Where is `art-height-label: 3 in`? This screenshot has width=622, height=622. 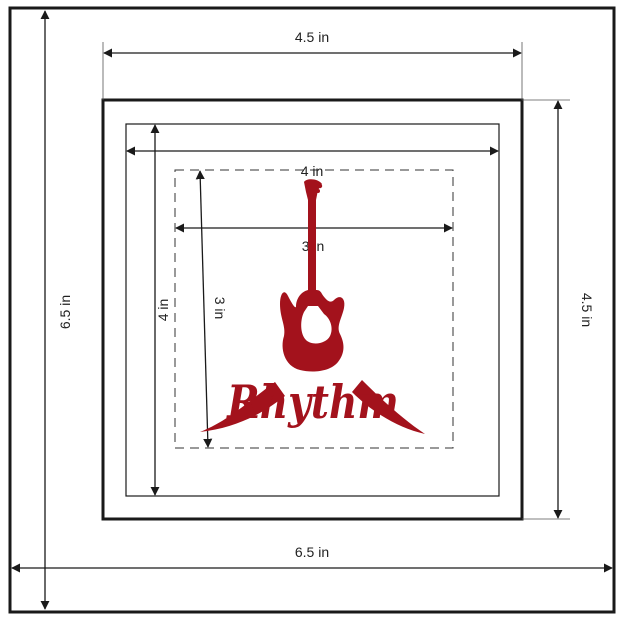
art-height-label: 3 in is located at coordinates (220, 308).